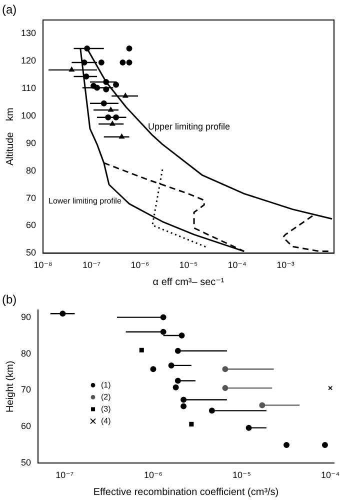  What do you see at coordinates (188, 282) in the screenshot?
I see `x-axis-title: α eff cm³– sec⁻¹` at bounding box center [188, 282].